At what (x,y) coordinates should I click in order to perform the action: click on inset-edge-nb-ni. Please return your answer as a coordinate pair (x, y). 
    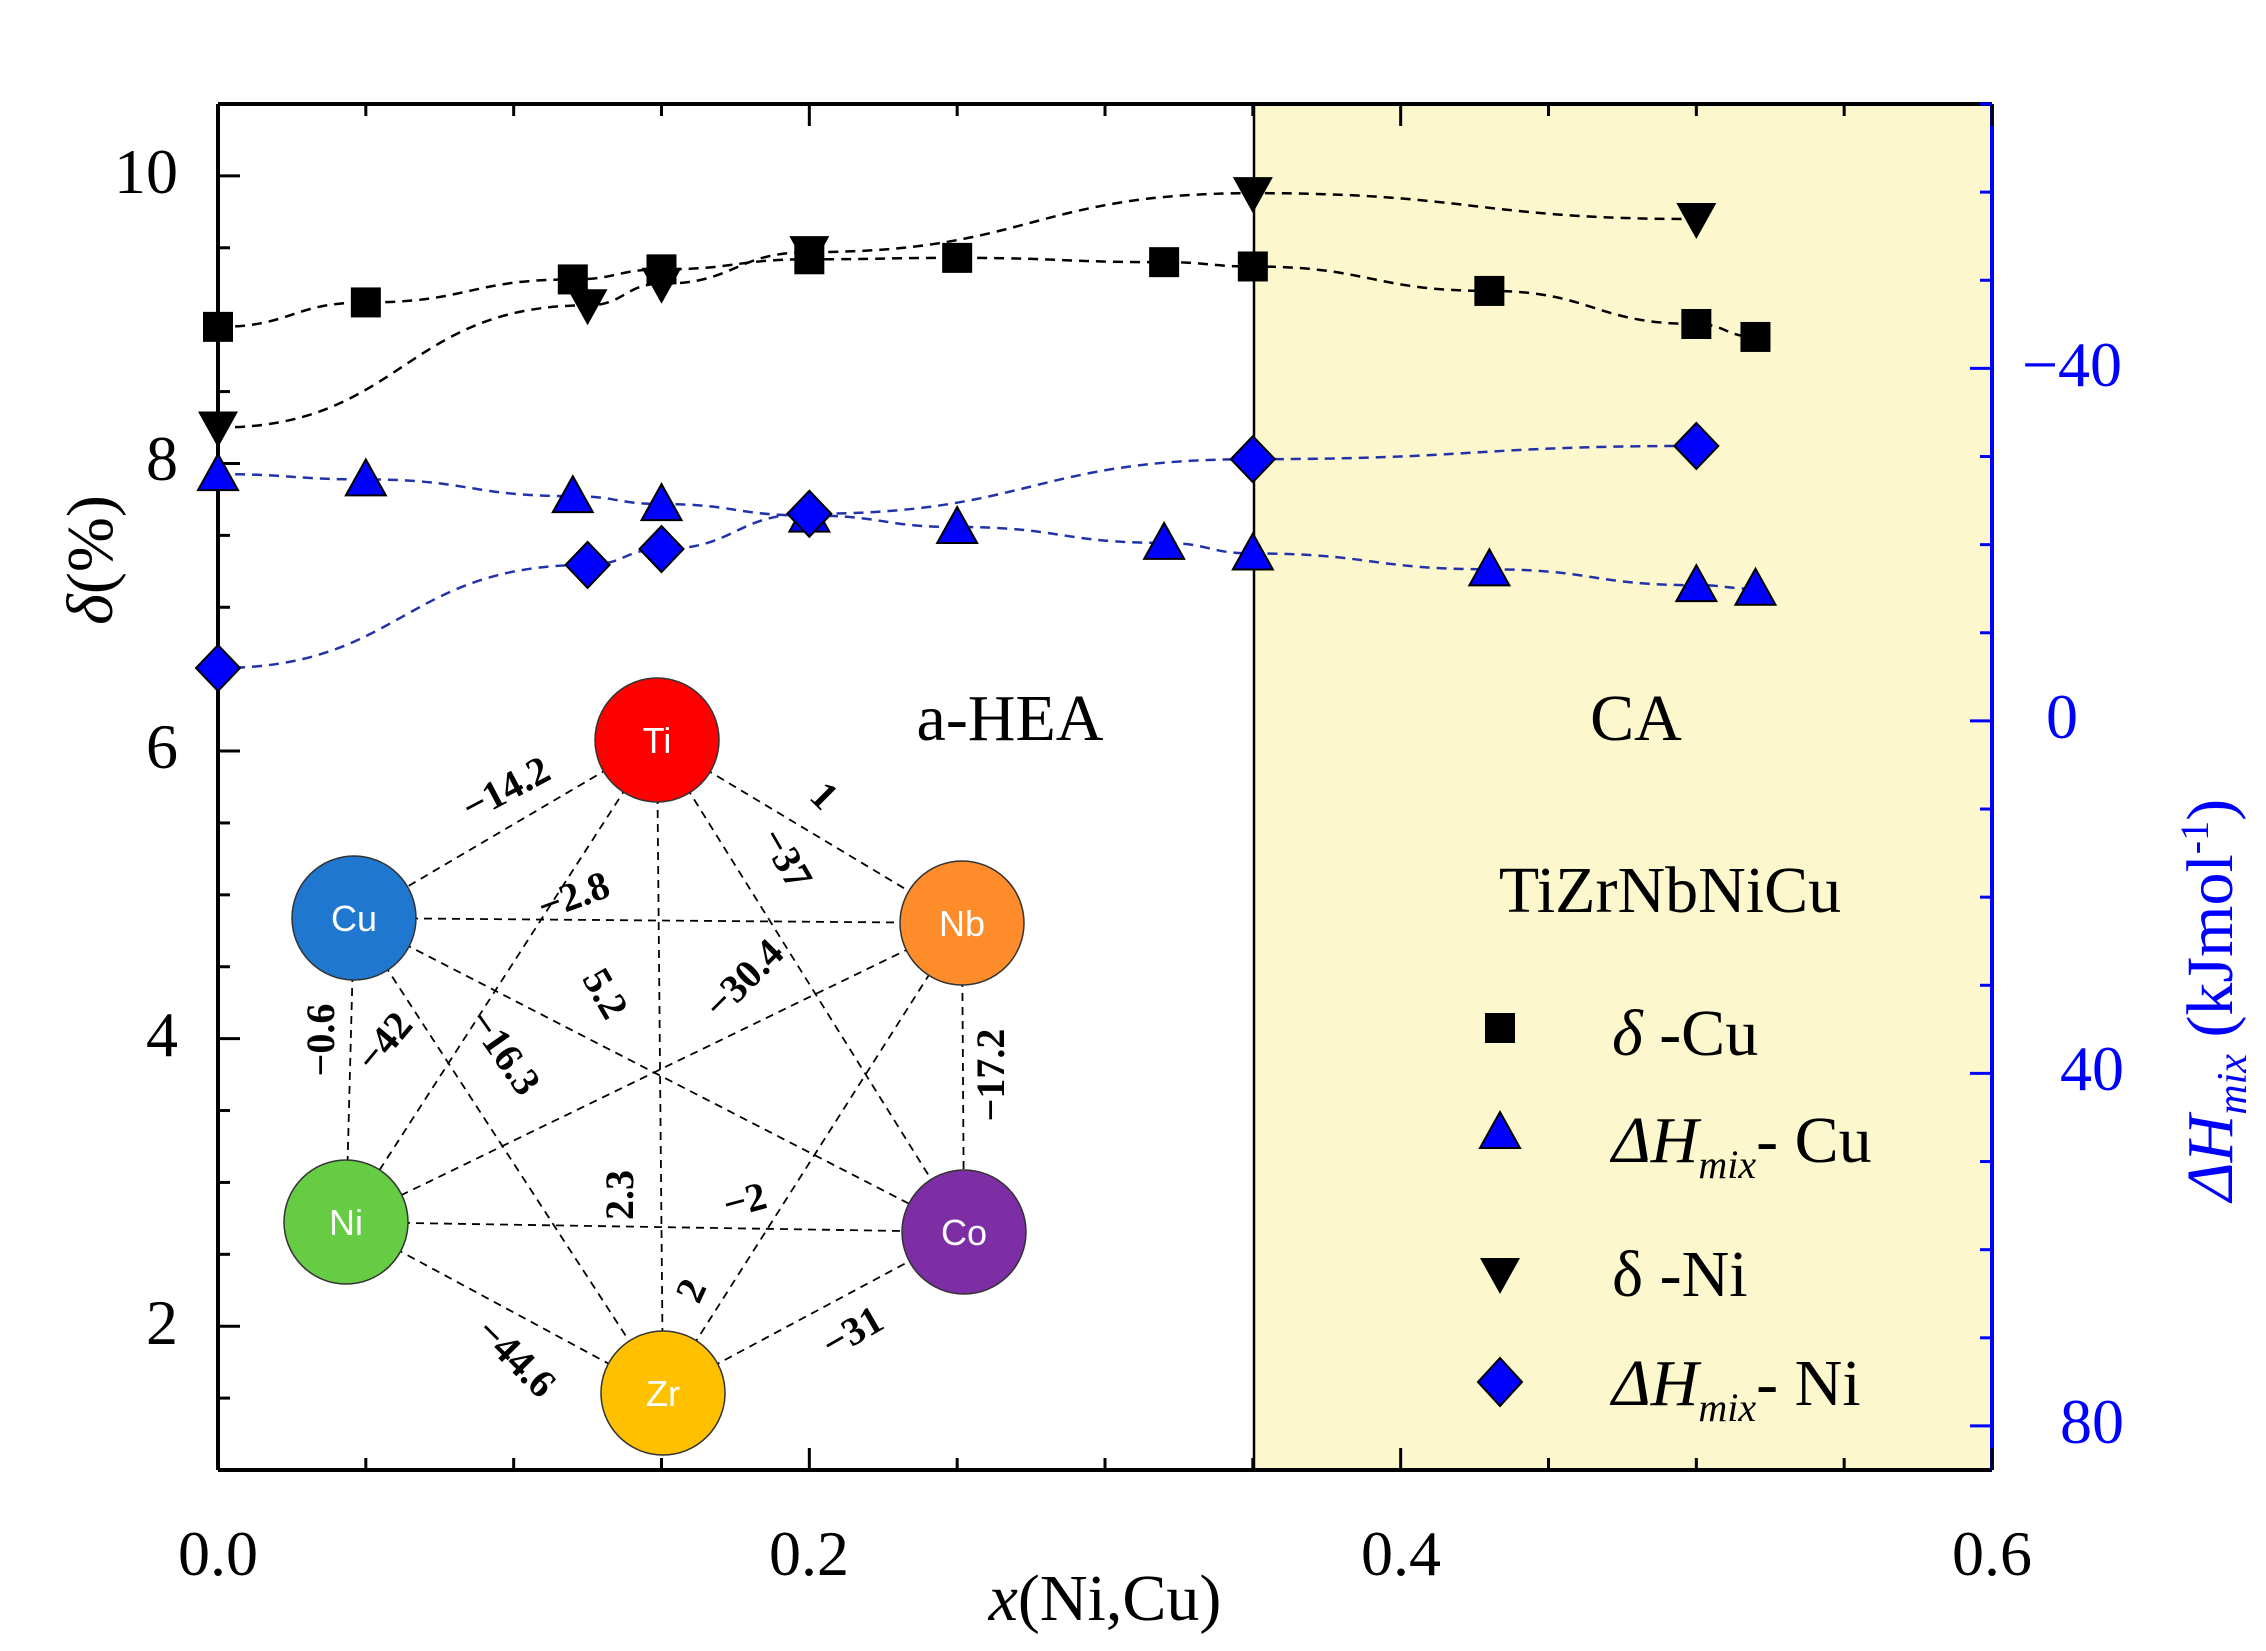
    Looking at the image, I should click on (654, 1072).